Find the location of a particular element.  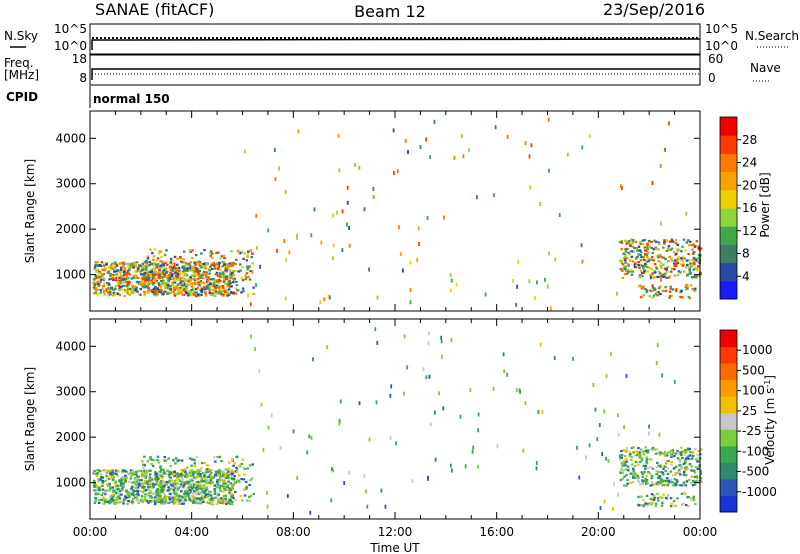

time-tick-label: 00:00 is located at coordinates (90, 532).